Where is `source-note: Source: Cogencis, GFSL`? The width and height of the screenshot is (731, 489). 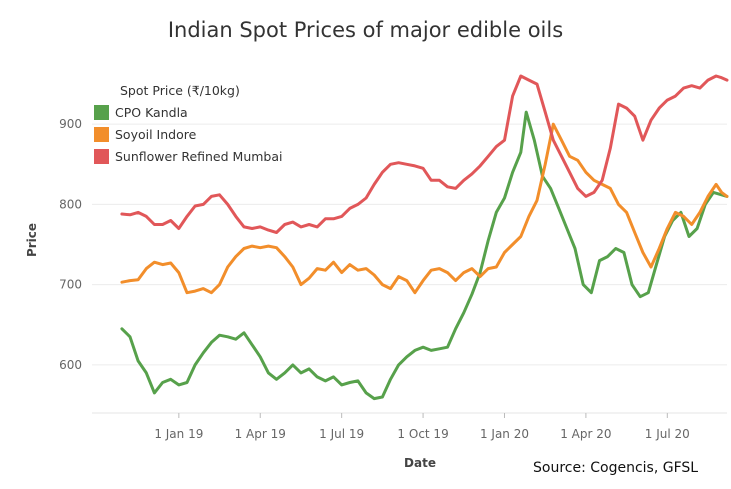 source-note: Source: Cogencis, GFSL is located at coordinates (616, 468).